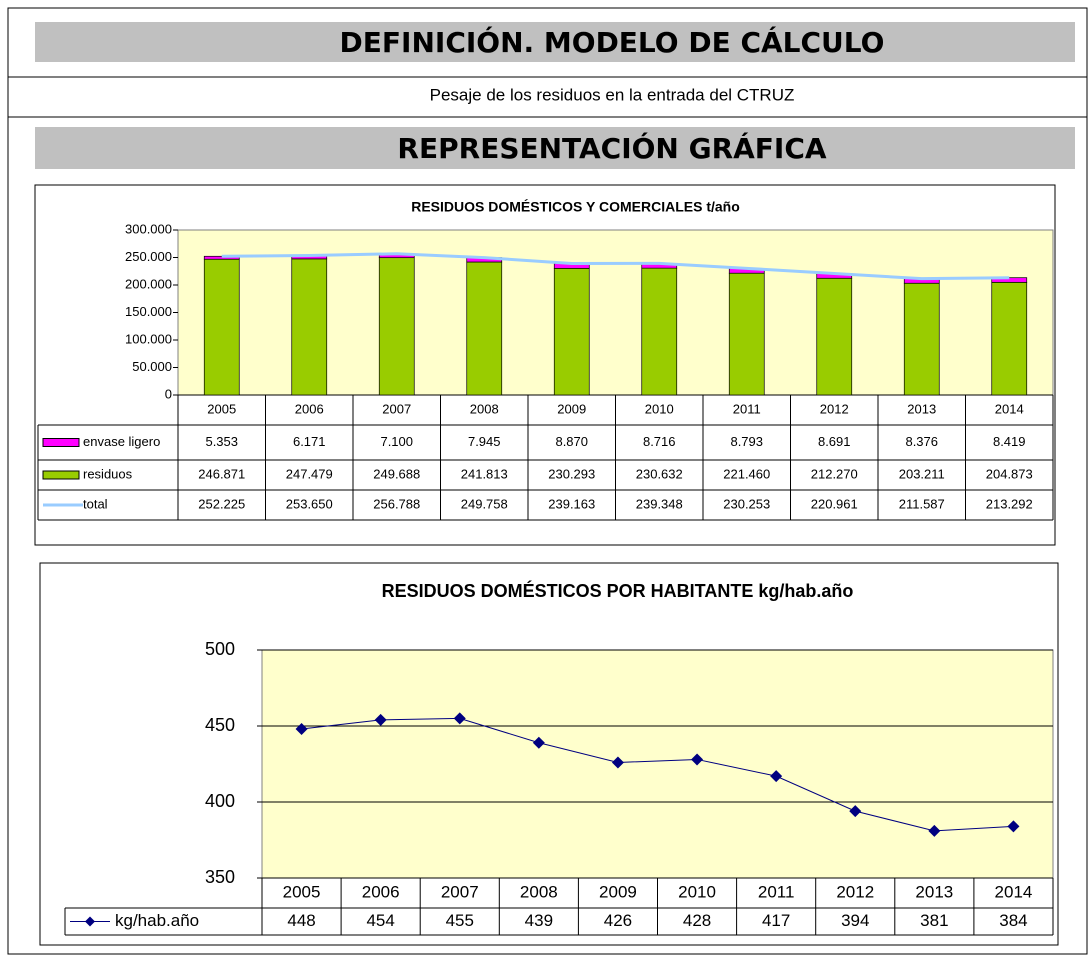  I want to click on table-value: 454, so click(380, 920).